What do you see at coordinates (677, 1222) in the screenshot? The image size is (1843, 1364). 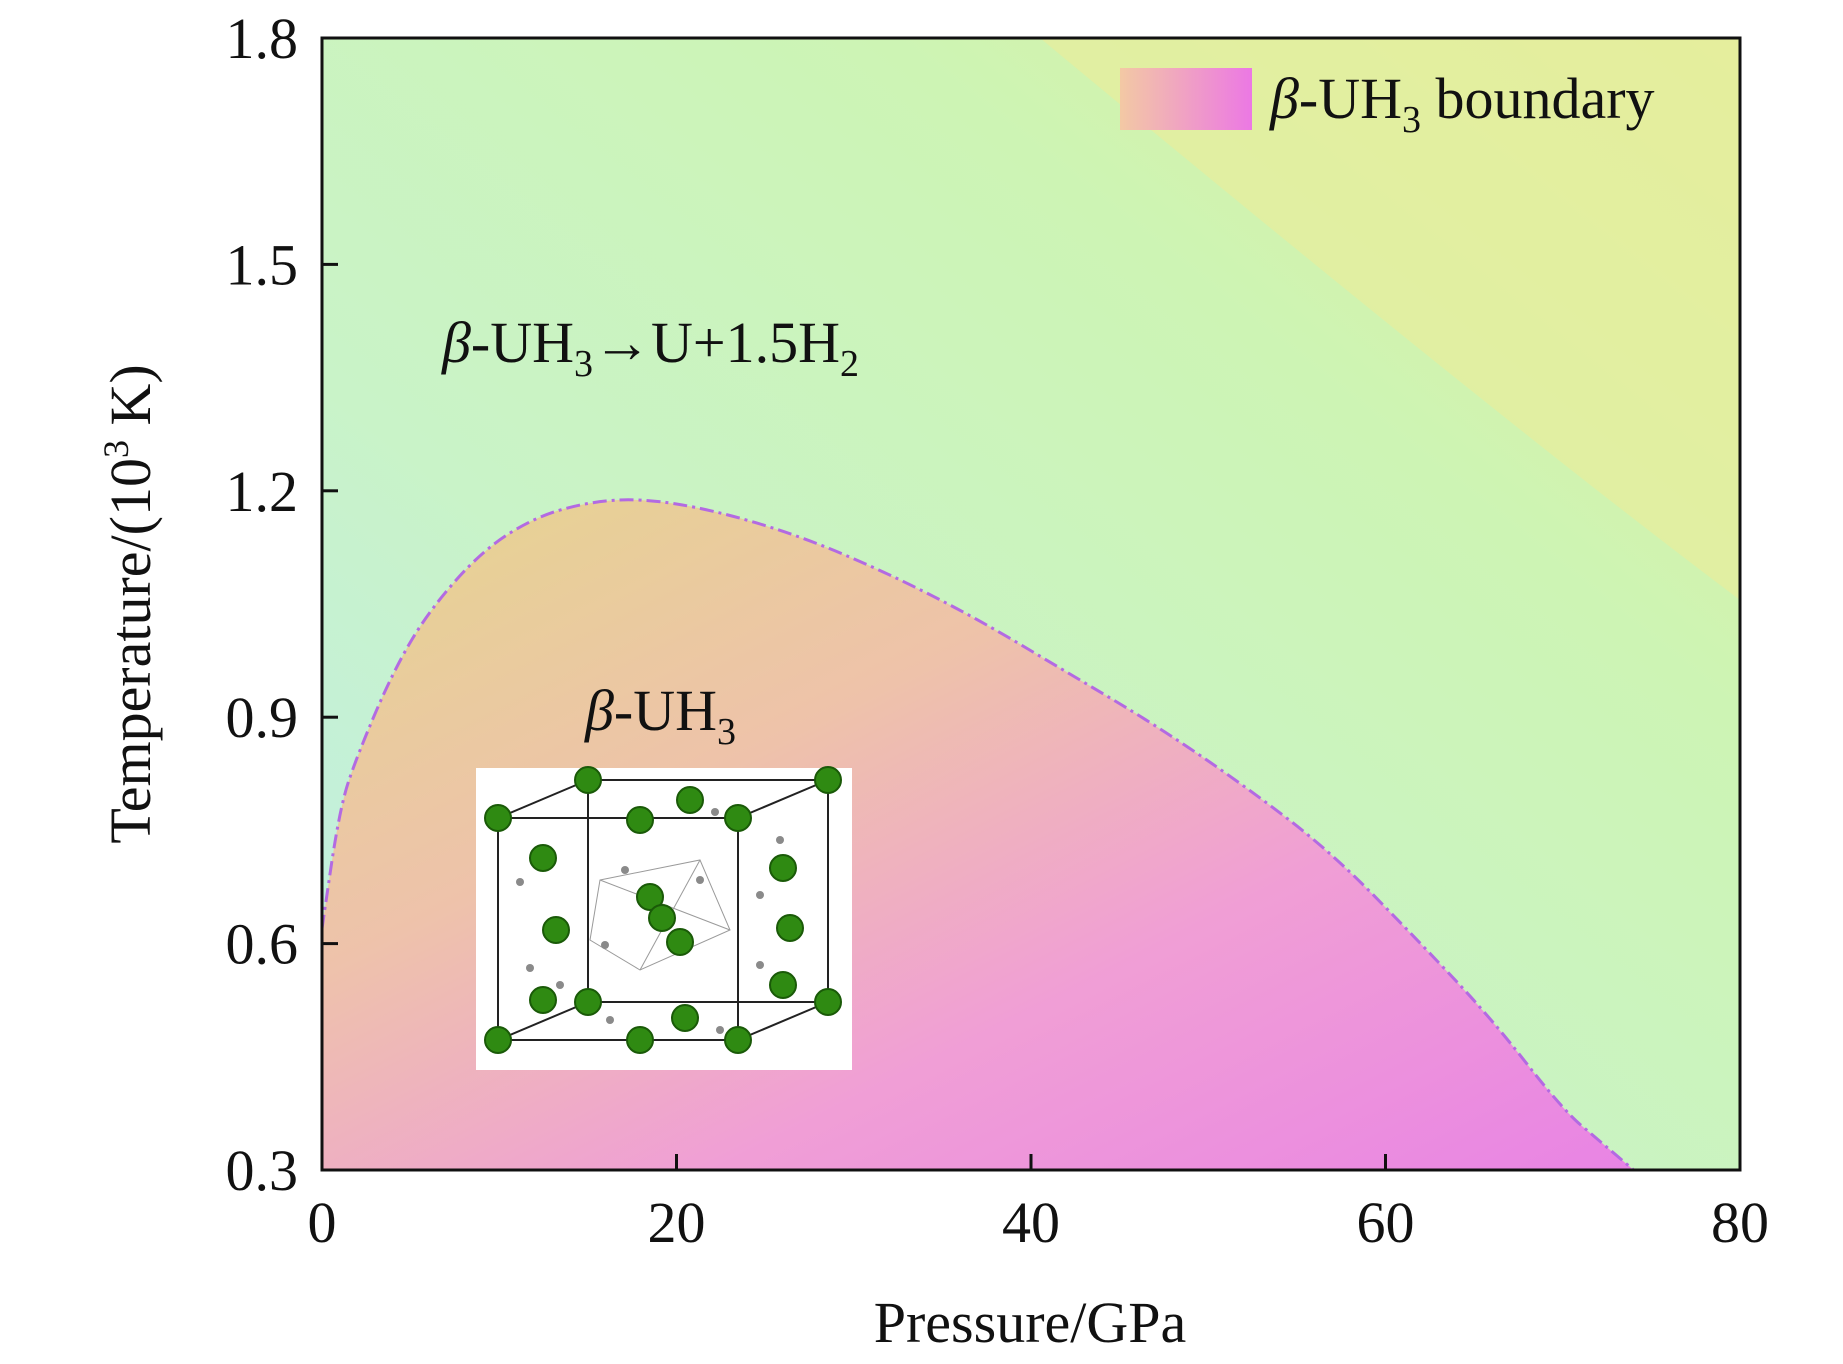 I see `x-tick-label: 20` at bounding box center [677, 1222].